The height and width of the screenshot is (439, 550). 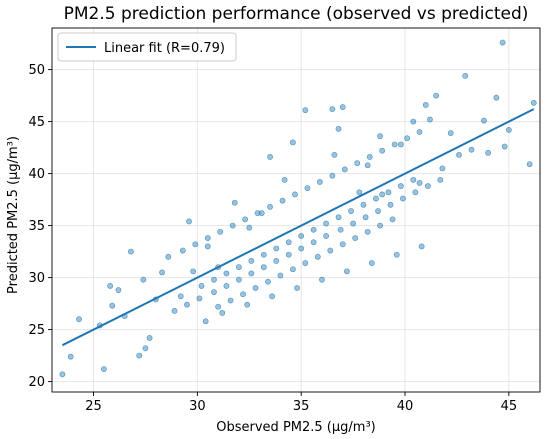 I want to click on legend: Linear fit (R=0.79), so click(x=147, y=47).